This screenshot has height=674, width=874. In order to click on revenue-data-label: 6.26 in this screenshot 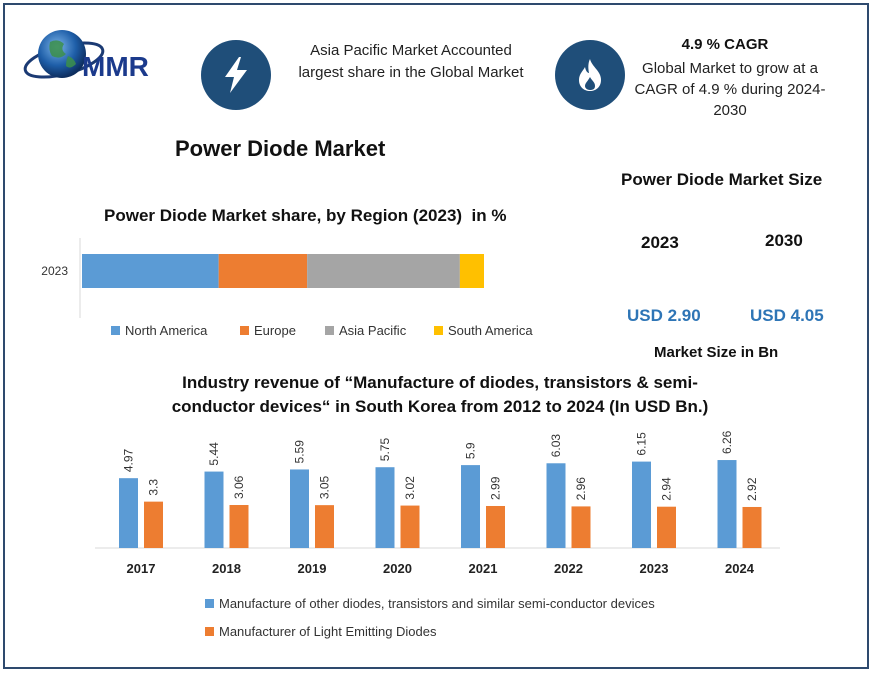, I will do `click(727, 442)`.